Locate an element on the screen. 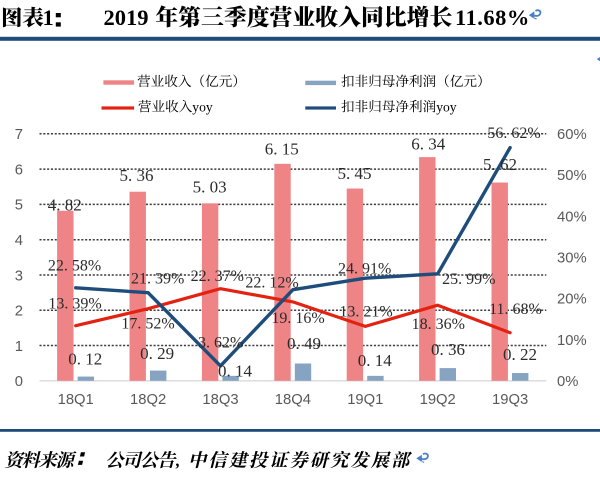 Image resolution: width=600 pixels, height=481 pixels. svg-text: 0. 12 is located at coordinates (85, 359).